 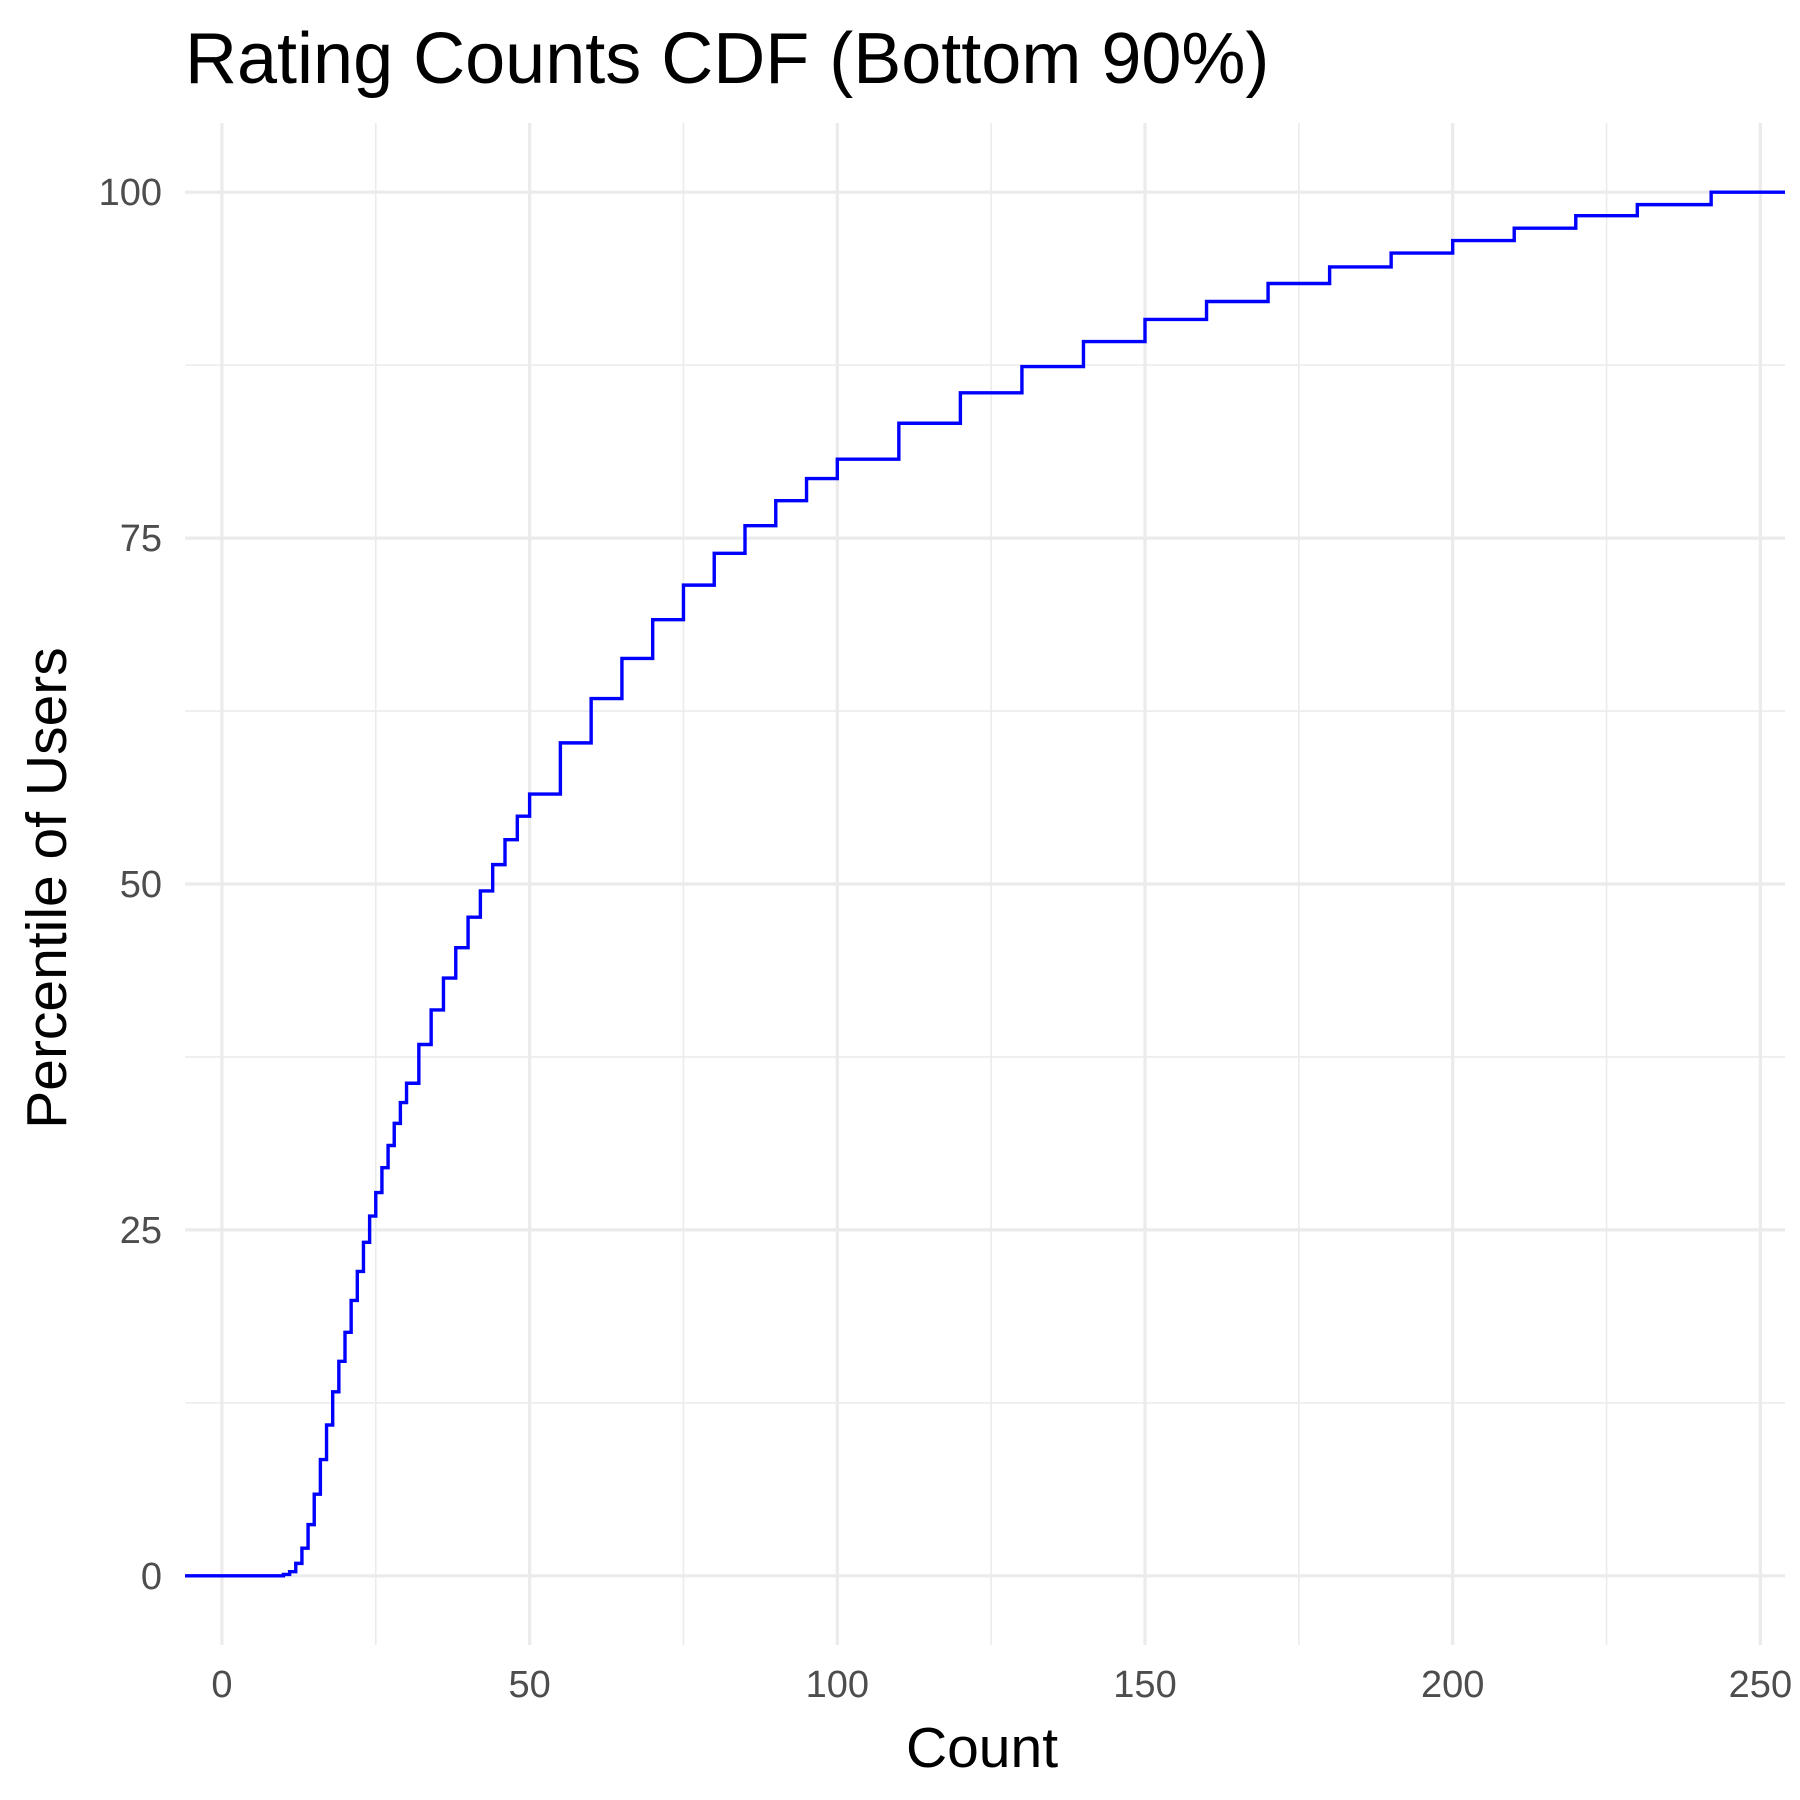 I want to click on y-tick-label: 100, so click(x=130, y=193).